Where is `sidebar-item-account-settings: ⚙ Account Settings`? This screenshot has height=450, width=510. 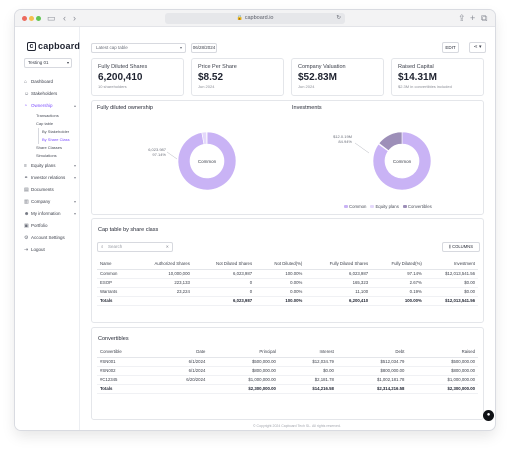 sidebar-item-account-settings: ⚙ Account Settings is located at coordinates (52, 238).